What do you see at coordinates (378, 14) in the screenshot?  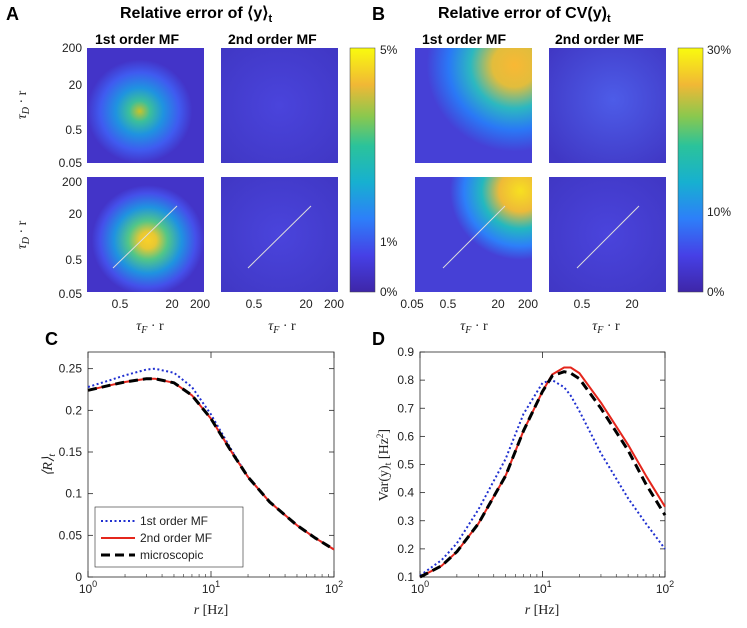 I see `panel-letter-b: B` at bounding box center [378, 14].